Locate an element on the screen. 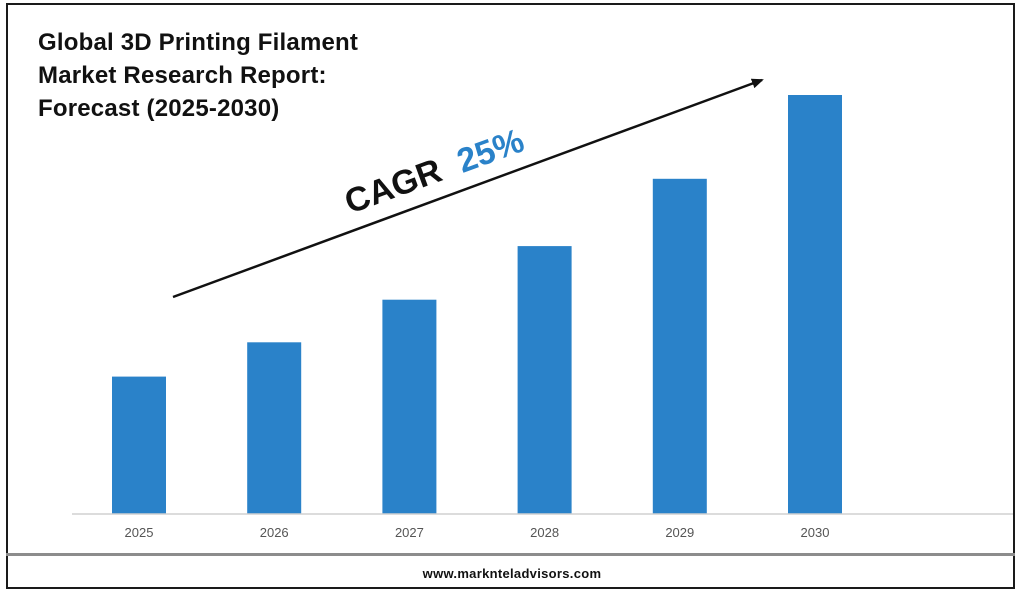  x-tick-label-2028: 2028 is located at coordinates (544, 532).